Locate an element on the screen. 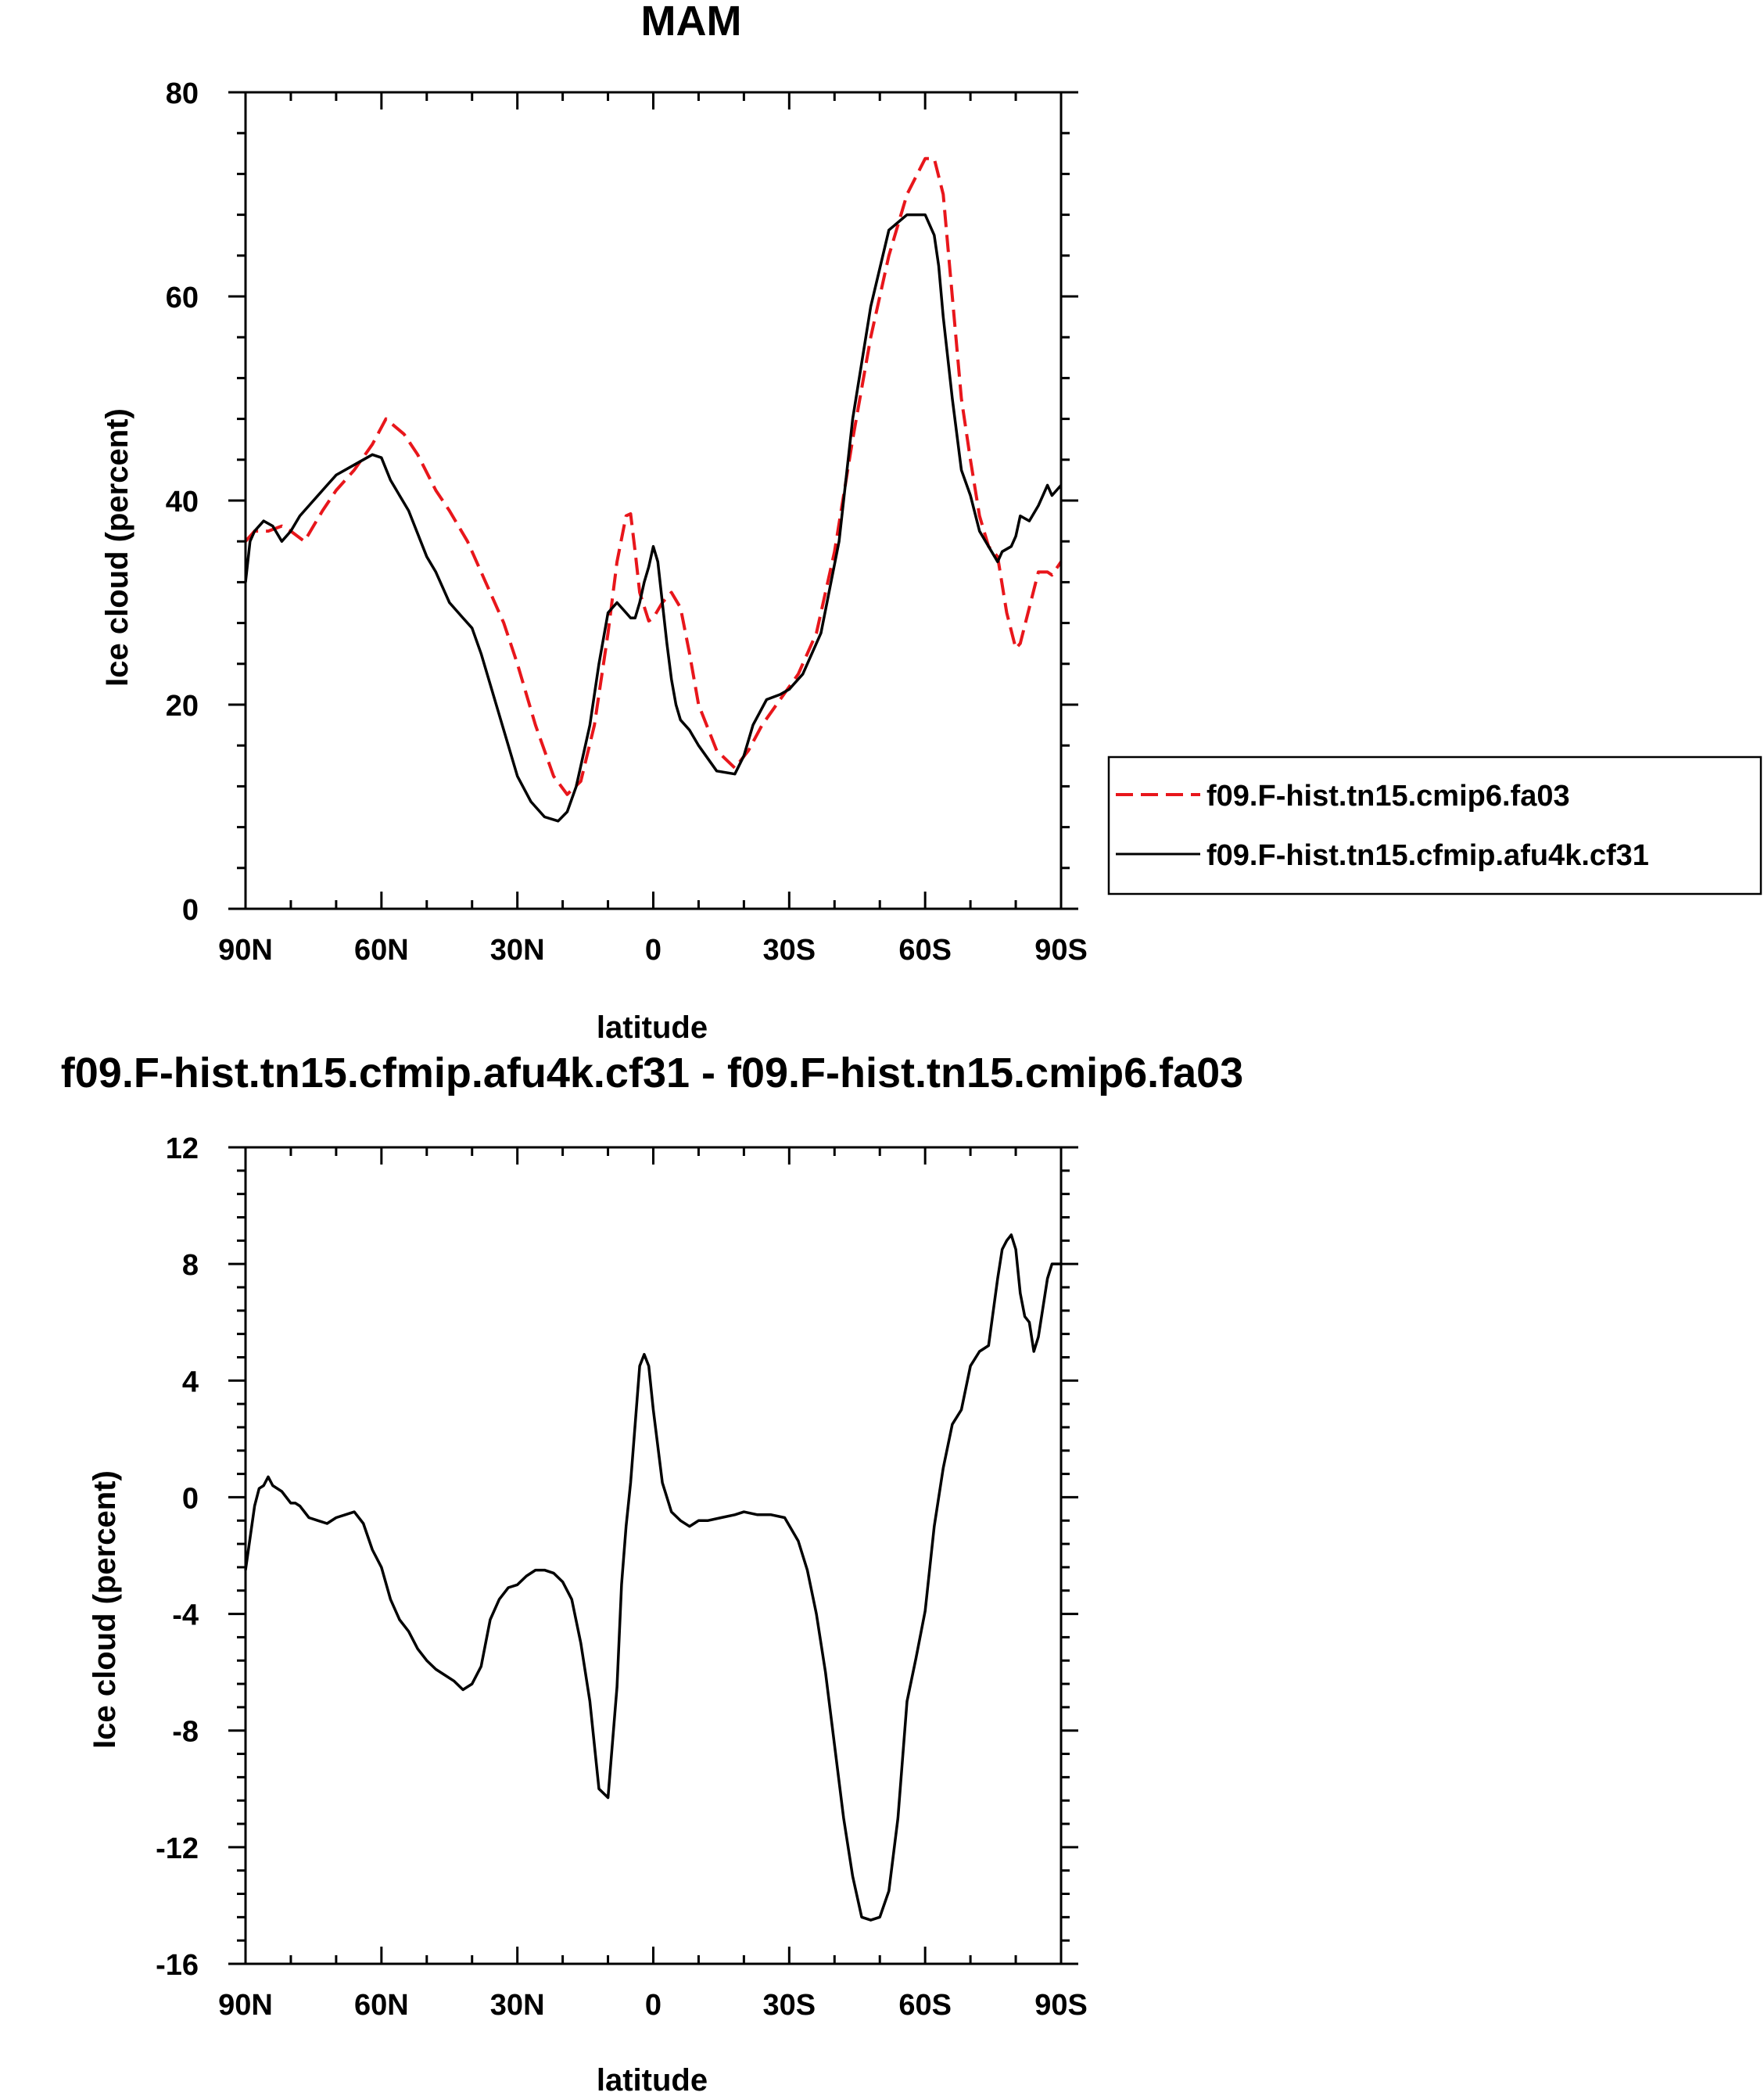 The height and width of the screenshot is (2096, 1764). y-tick-label: -4 is located at coordinates (185, 1615).